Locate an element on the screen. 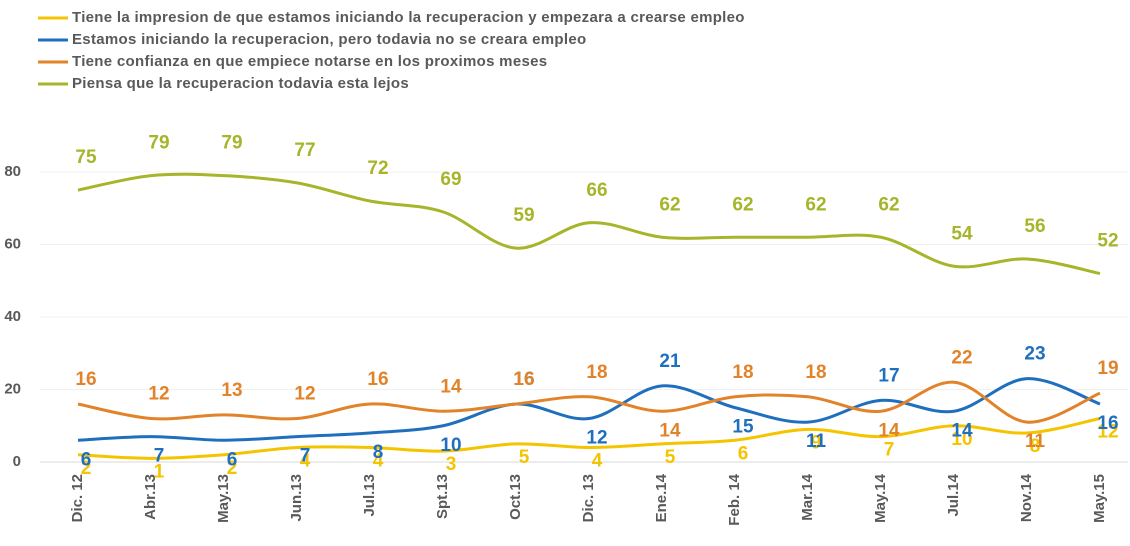 Image resolution: width=1130 pixels, height=546 pixels. x-tick-label: Jul.13 is located at coordinates (369, 495).